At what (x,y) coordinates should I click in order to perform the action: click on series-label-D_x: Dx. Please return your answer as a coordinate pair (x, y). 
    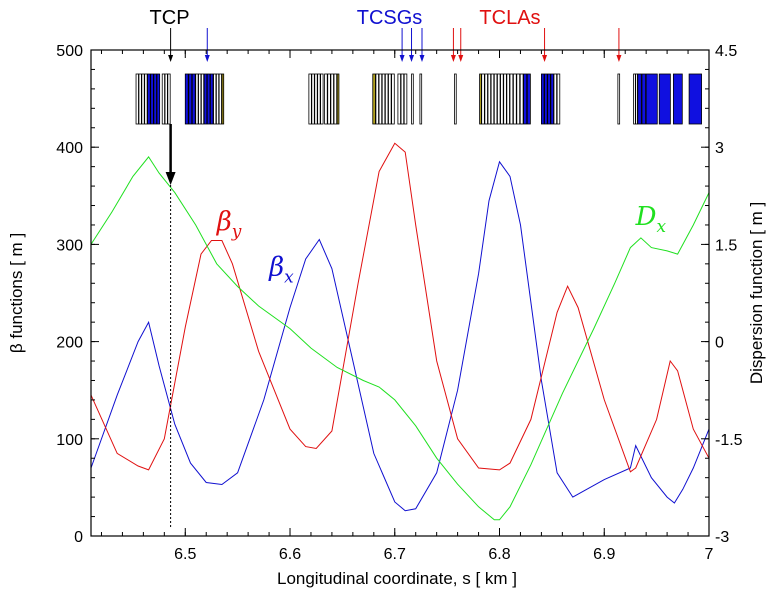
    Looking at the image, I should click on (651, 219).